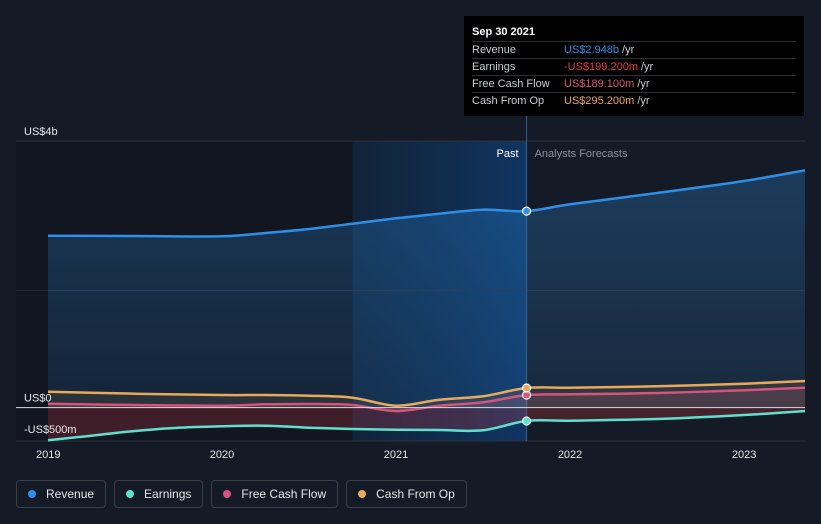  What do you see at coordinates (508, 154) in the screenshot?
I see `past-label: Past` at bounding box center [508, 154].